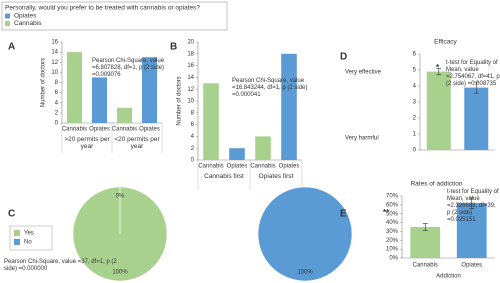 This screenshot has height=283, width=500. Describe the element at coordinates (392, 223) in the screenshot. I see `y-tick-label: 40%` at that location.